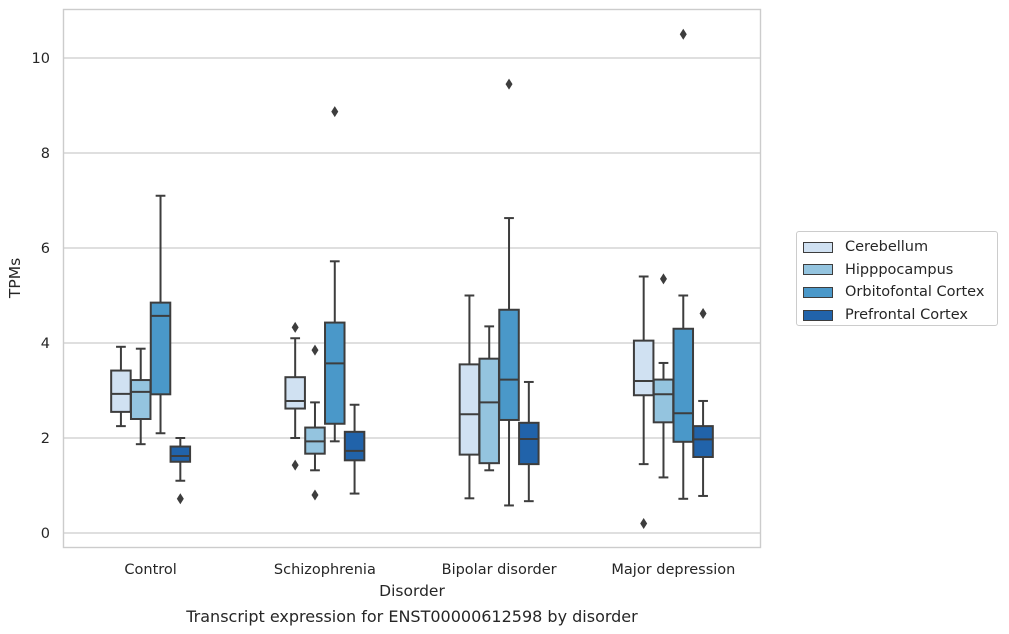 Image resolution: width=1009 pixels, height=634 pixels. Describe the element at coordinates (45, 154) in the screenshot. I see `y-tick-label-8: 8` at that location.